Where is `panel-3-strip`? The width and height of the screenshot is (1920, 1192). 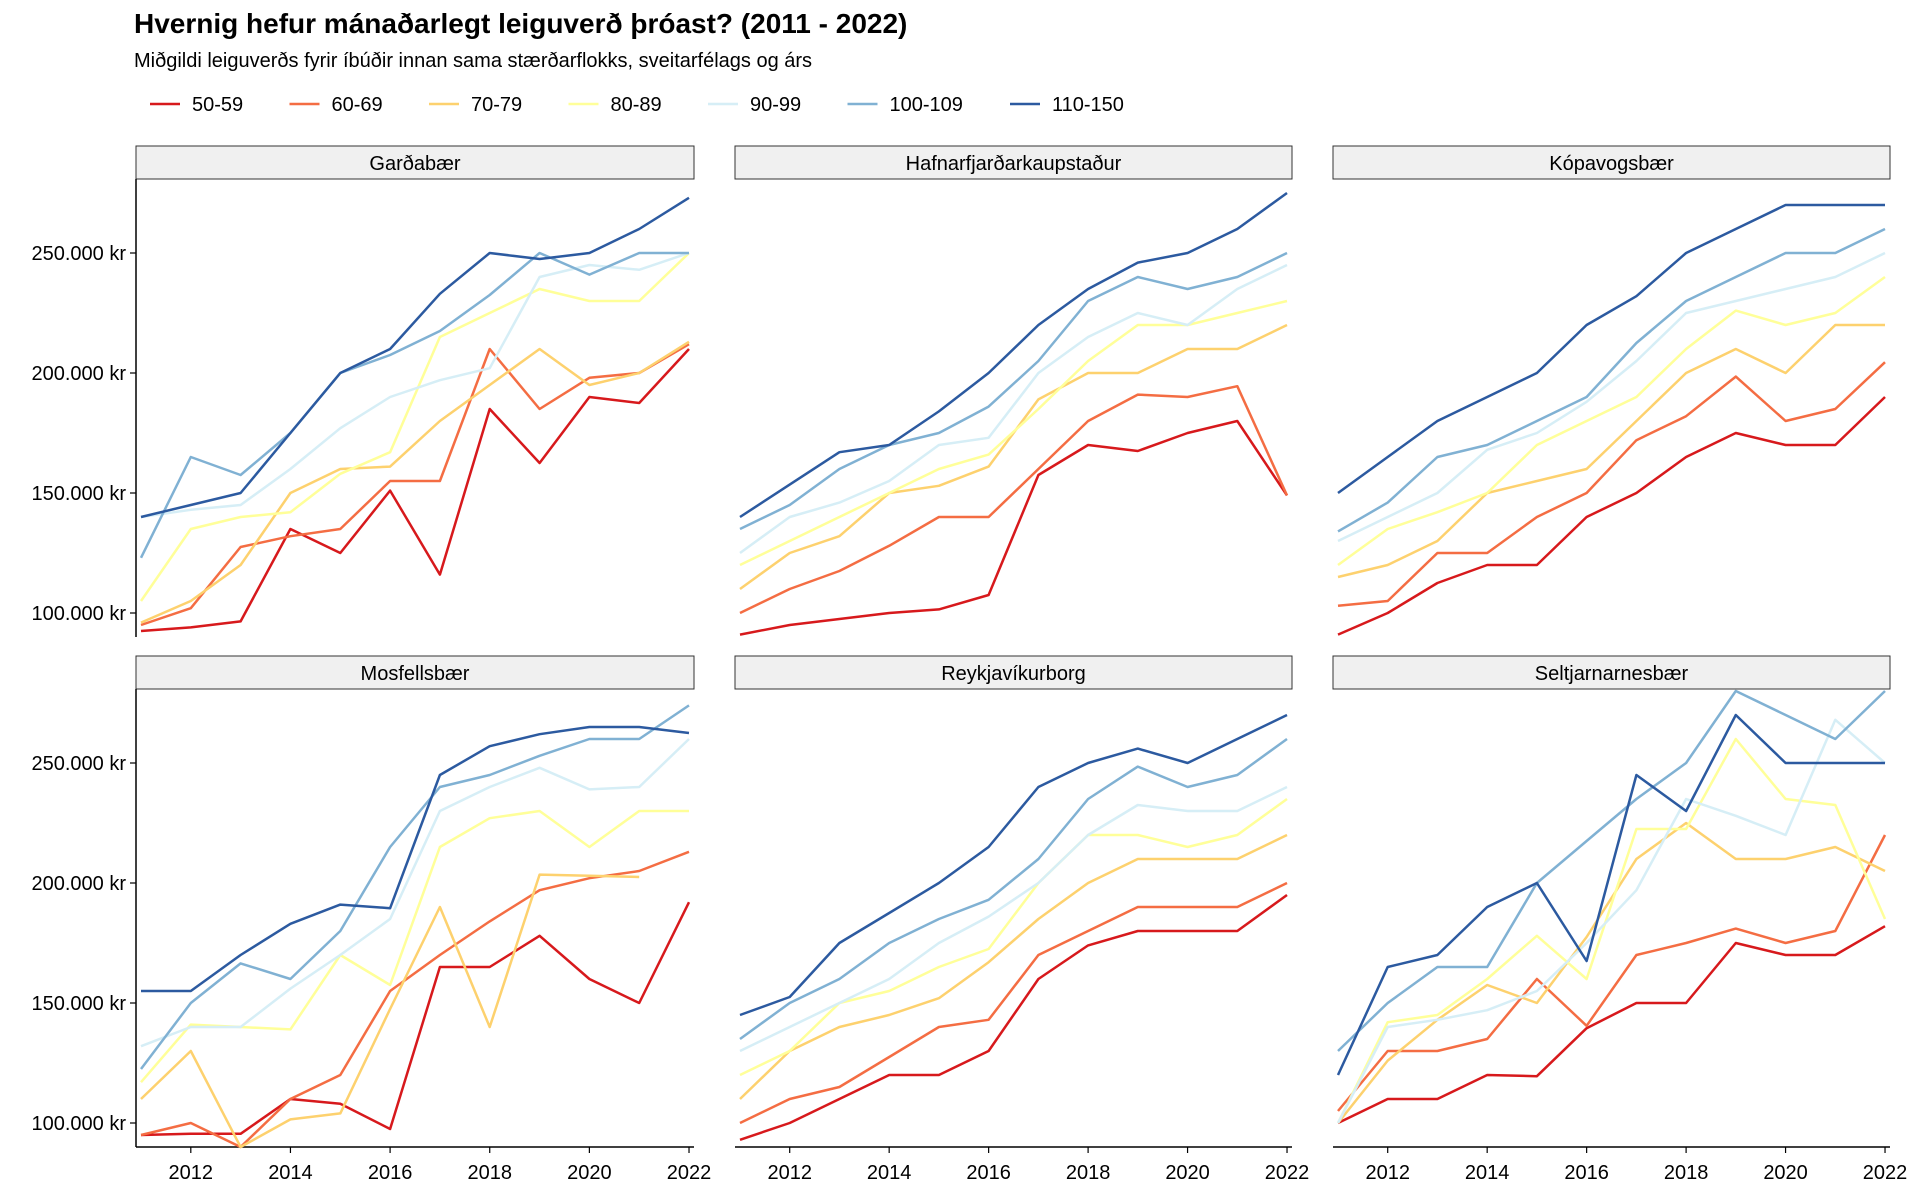
panel-3-strip is located at coordinates (1611, 162).